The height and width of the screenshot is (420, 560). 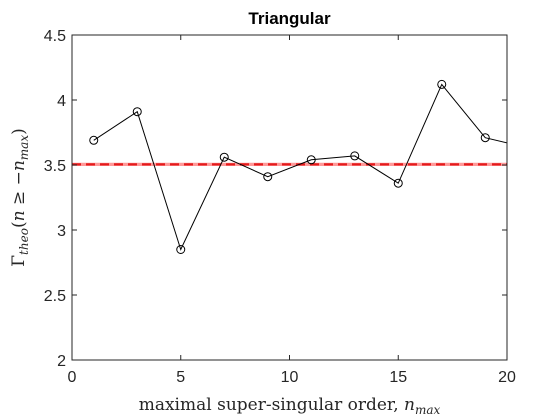 I want to click on x-tick-label: 0, so click(x=72, y=377).